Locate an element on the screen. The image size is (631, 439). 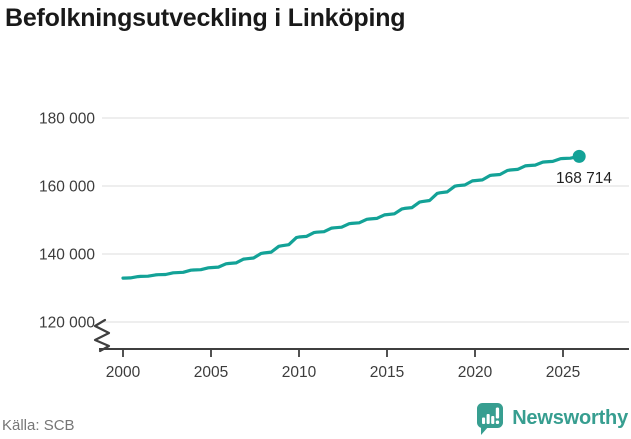
x-tick-label: 2000 is located at coordinates (123, 372).